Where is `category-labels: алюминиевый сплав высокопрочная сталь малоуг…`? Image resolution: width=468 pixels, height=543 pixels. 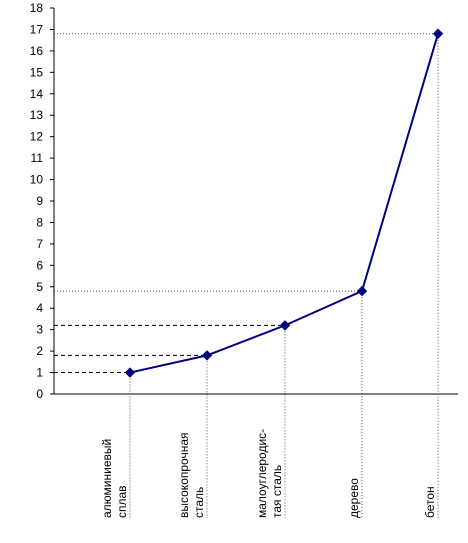 category-labels: алюминиевый сплав высокопрочная сталь малоуг… is located at coordinates (268, 473).